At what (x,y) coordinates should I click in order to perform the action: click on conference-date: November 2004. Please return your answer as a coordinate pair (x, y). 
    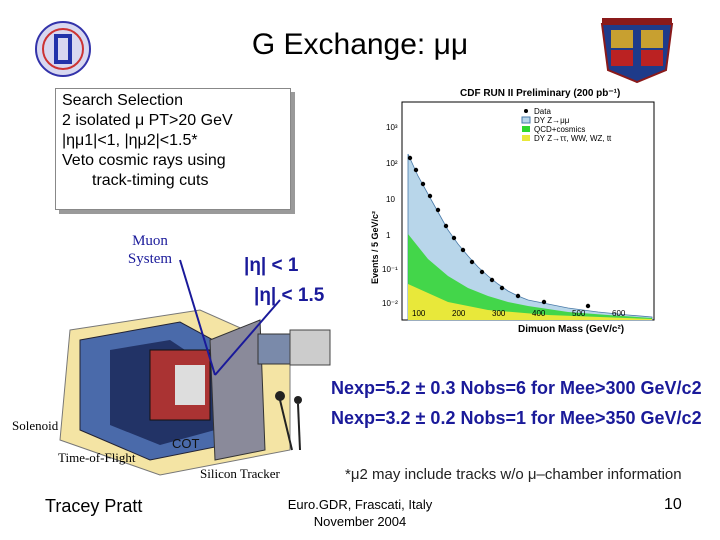
    Looking at the image, I should click on (360, 521).